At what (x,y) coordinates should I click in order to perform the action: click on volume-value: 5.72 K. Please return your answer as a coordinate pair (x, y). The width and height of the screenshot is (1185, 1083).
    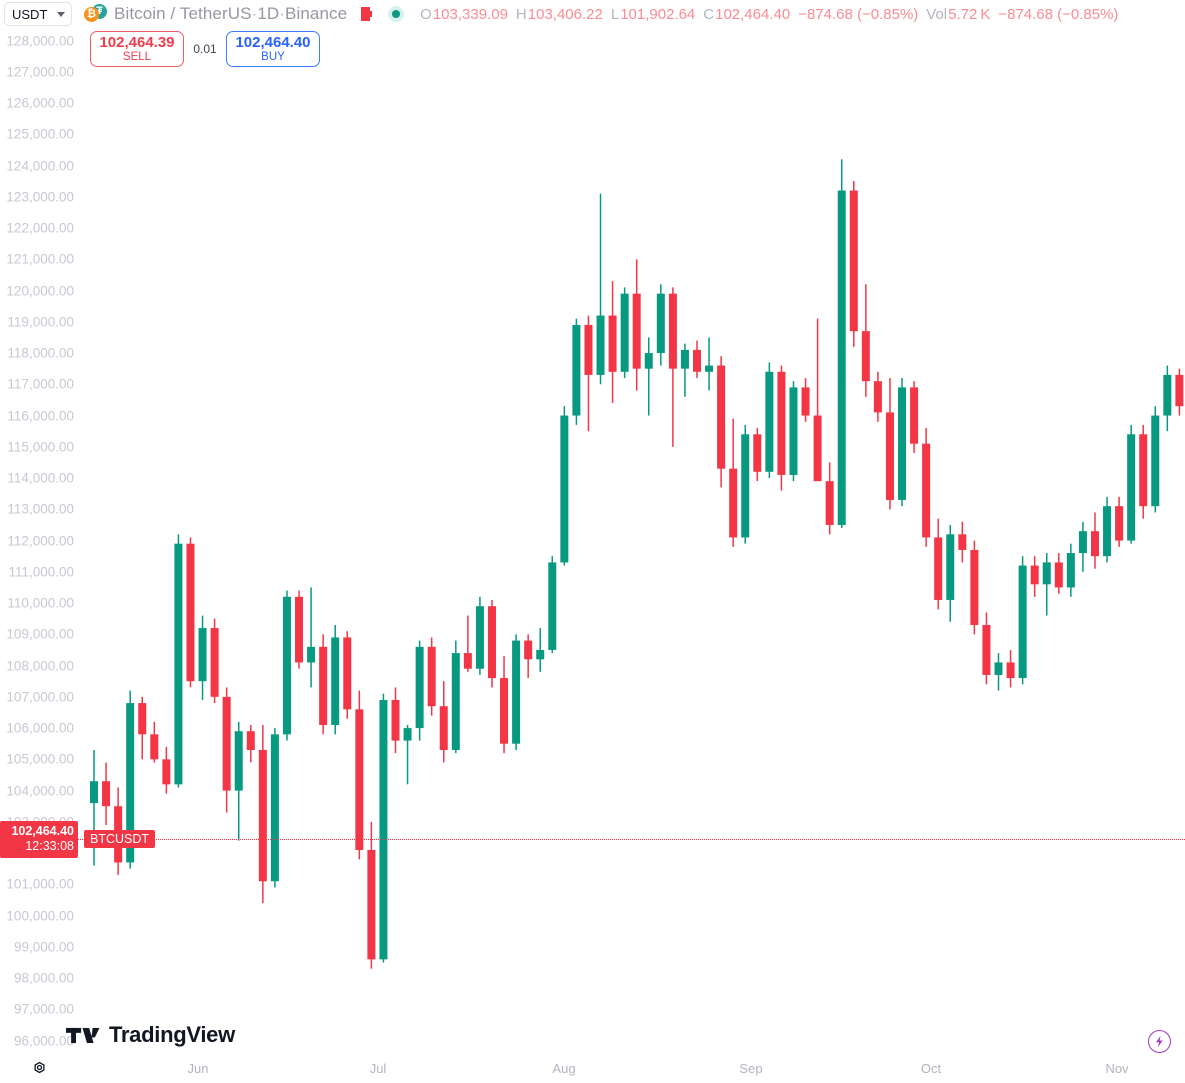
    Looking at the image, I should click on (969, 14).